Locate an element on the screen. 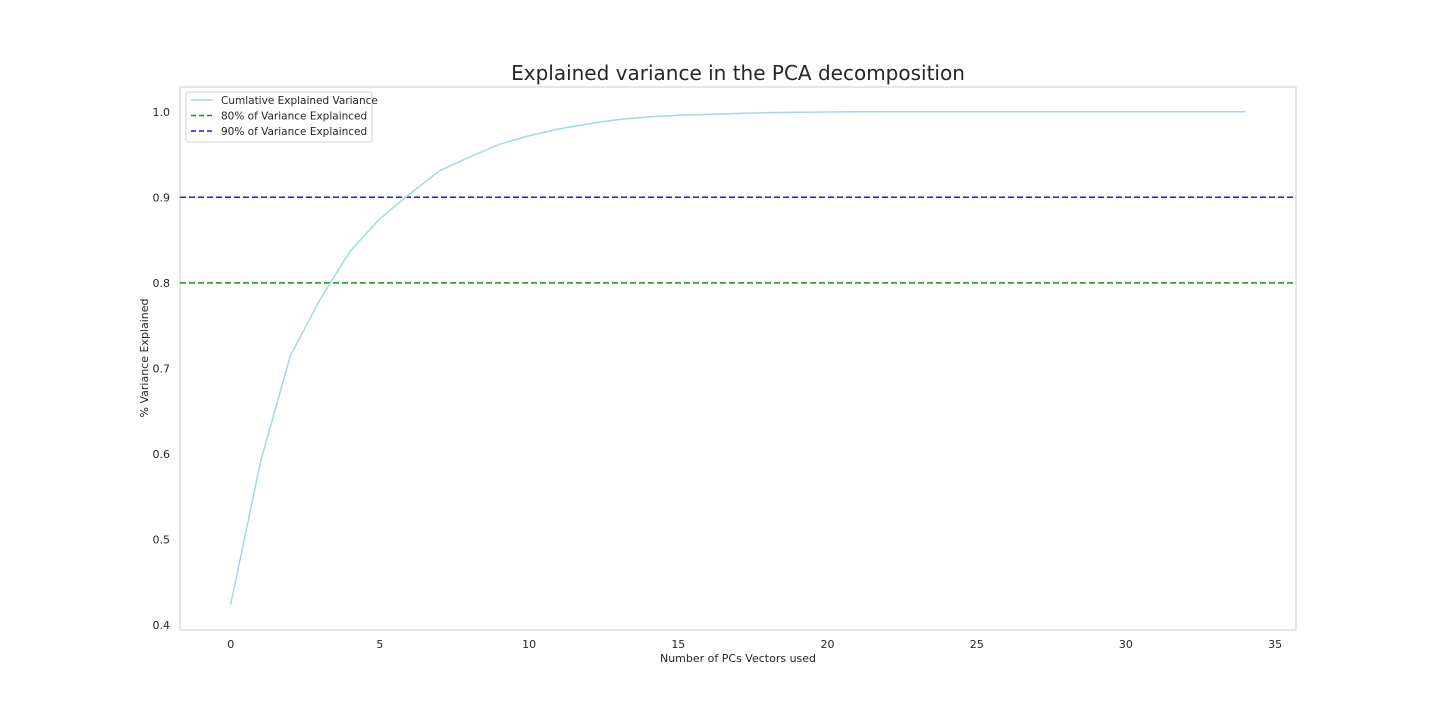  legend-label: Cumlative Explained Variance is located at coordinates (299, 101).